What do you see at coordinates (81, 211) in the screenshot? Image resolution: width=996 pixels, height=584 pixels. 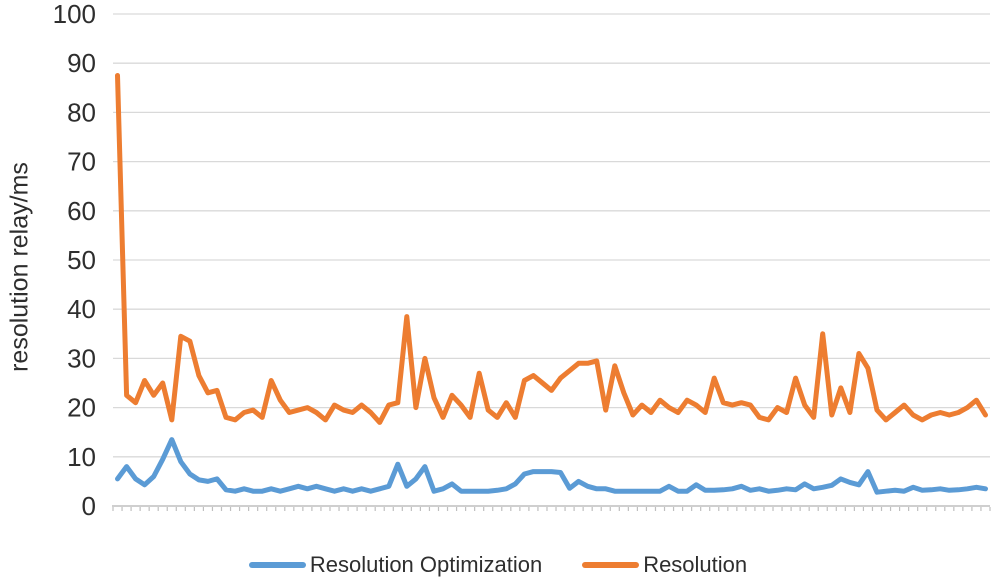 I see `y-tick-label: 60` at bounding box center [81, 211].